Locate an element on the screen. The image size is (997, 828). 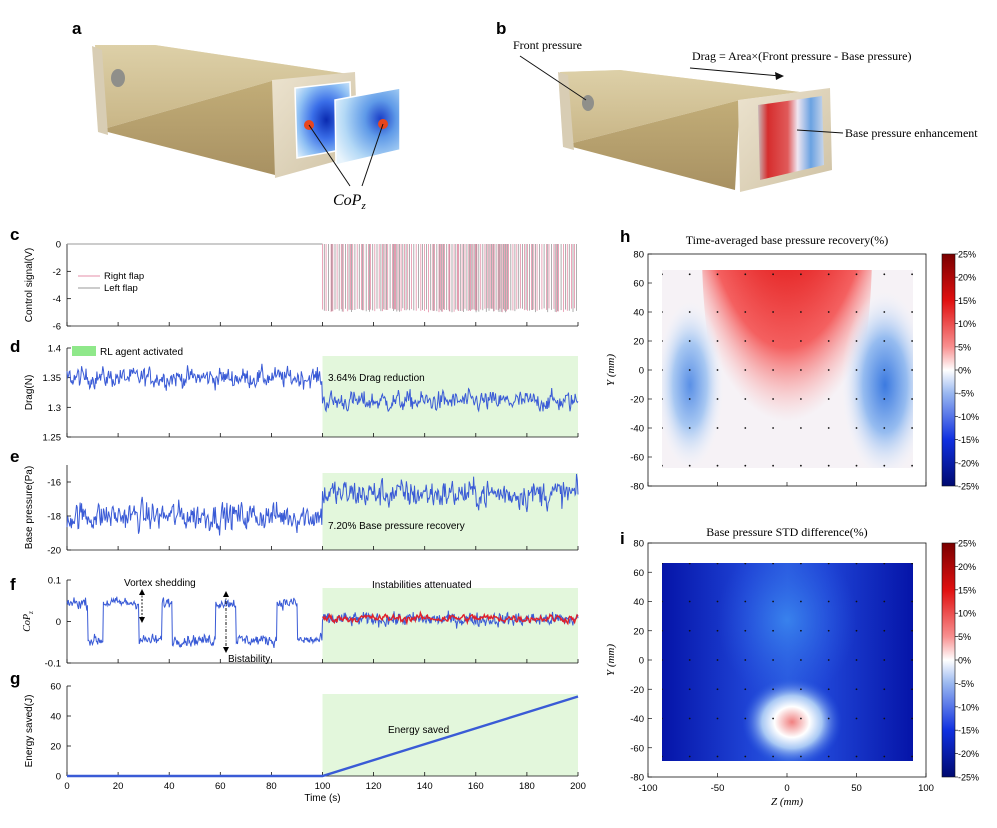
chart-c-series-left-flap is located at coordinates (450, 278).